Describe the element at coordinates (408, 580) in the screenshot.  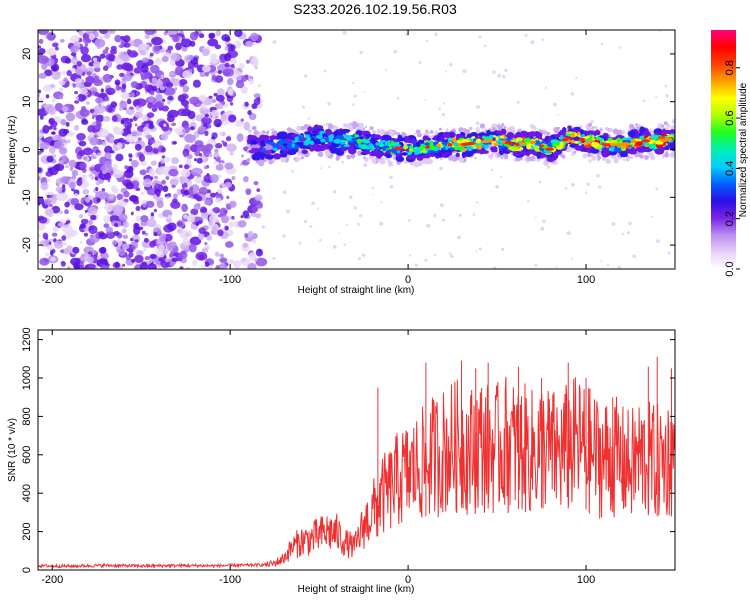
I see `x-tick-label: 0` at that location.